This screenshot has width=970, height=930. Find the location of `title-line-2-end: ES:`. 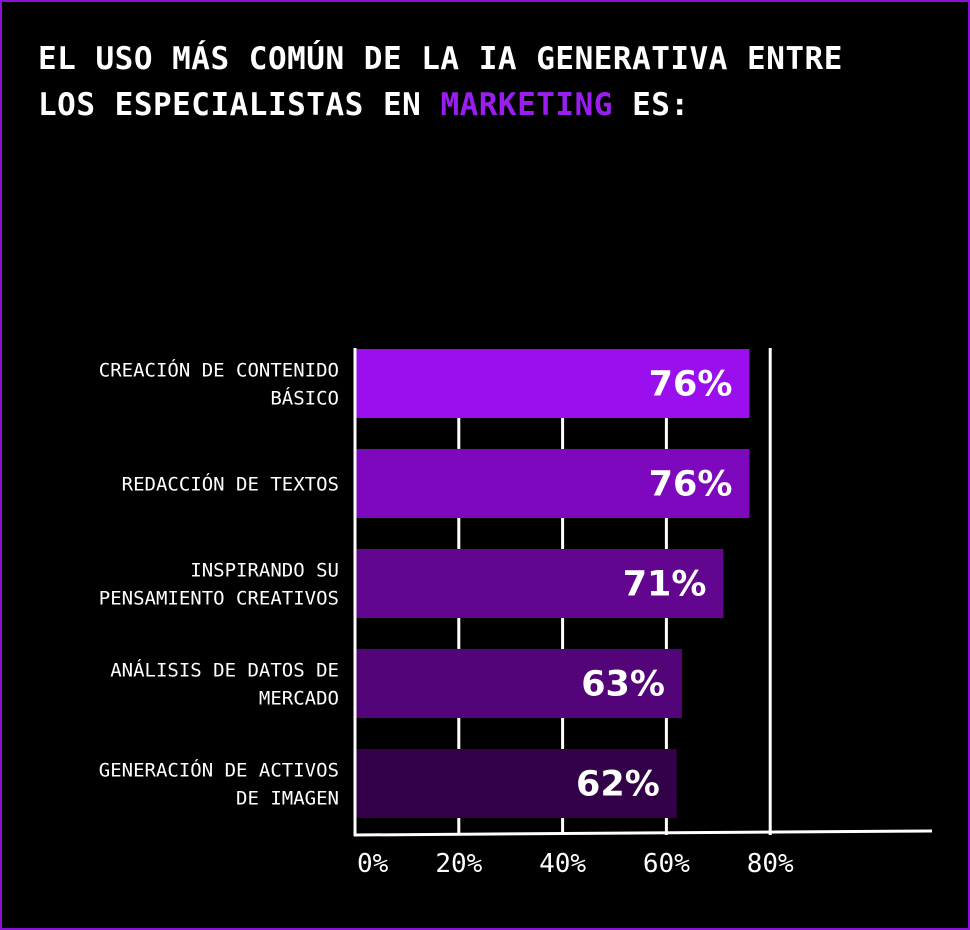

title-line-2-end: ES: is located at coordinates (651, 105).